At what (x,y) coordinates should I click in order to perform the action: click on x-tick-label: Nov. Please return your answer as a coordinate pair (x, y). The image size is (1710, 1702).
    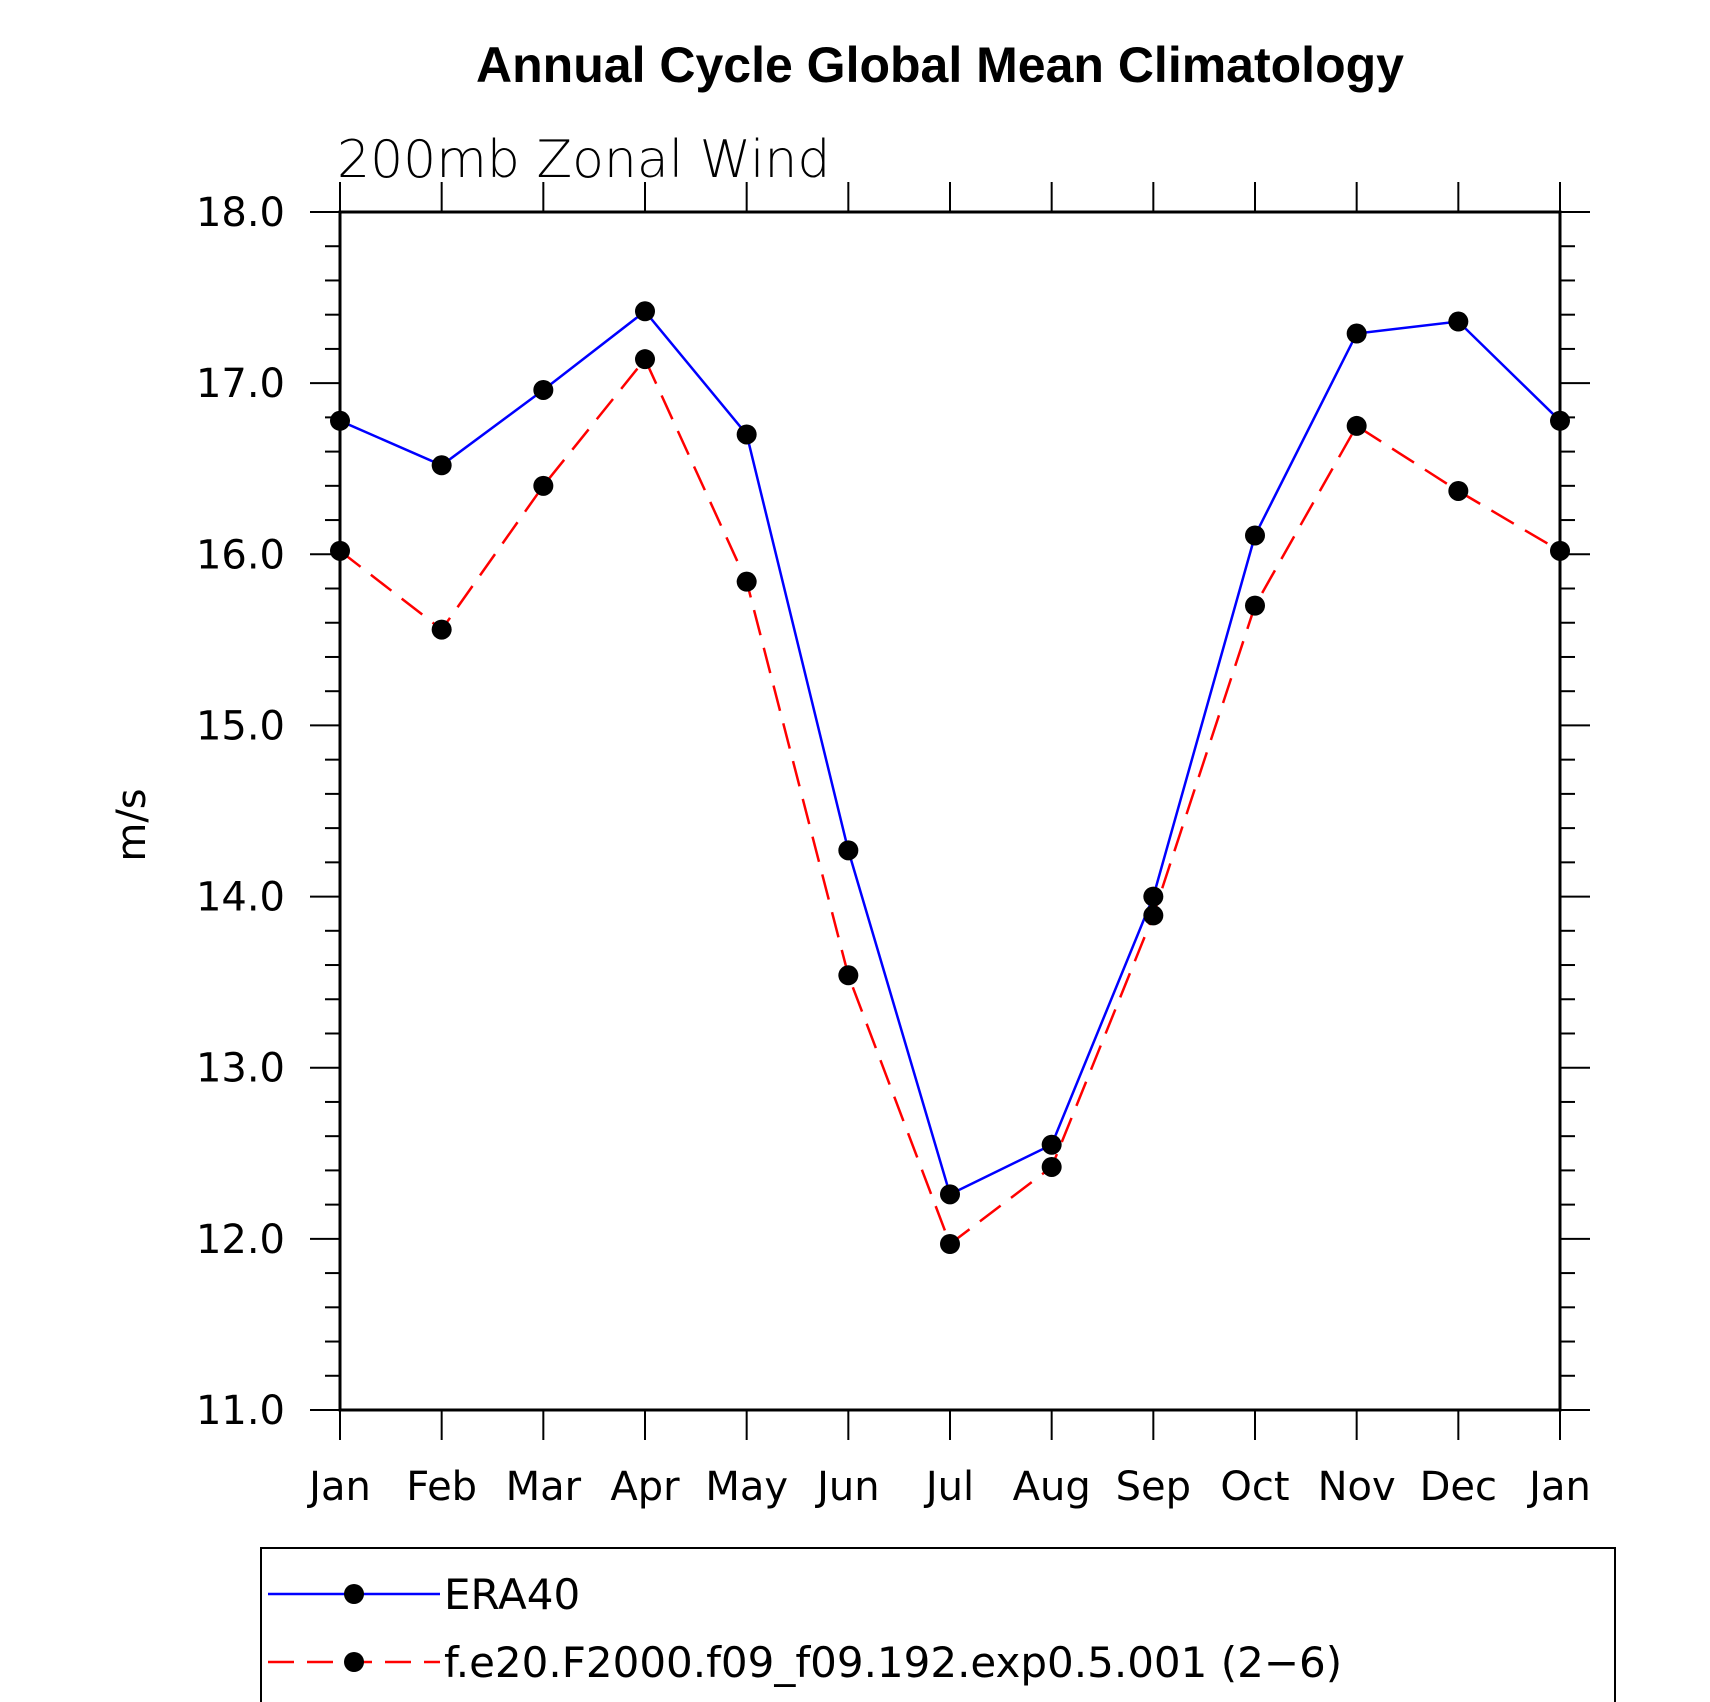
    Looking at the image, I should click on (1357, 1487).